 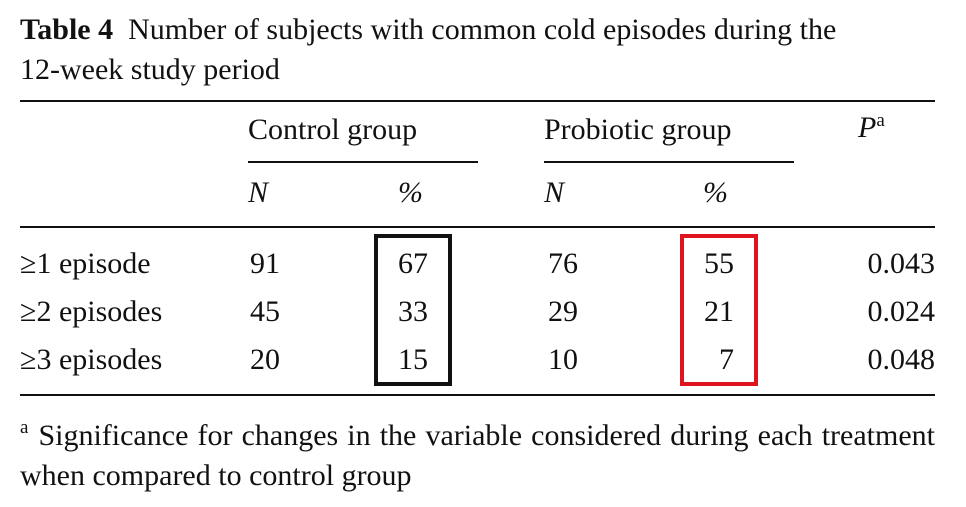 I want to click on bottom-rule, so click(x=477, y=395).